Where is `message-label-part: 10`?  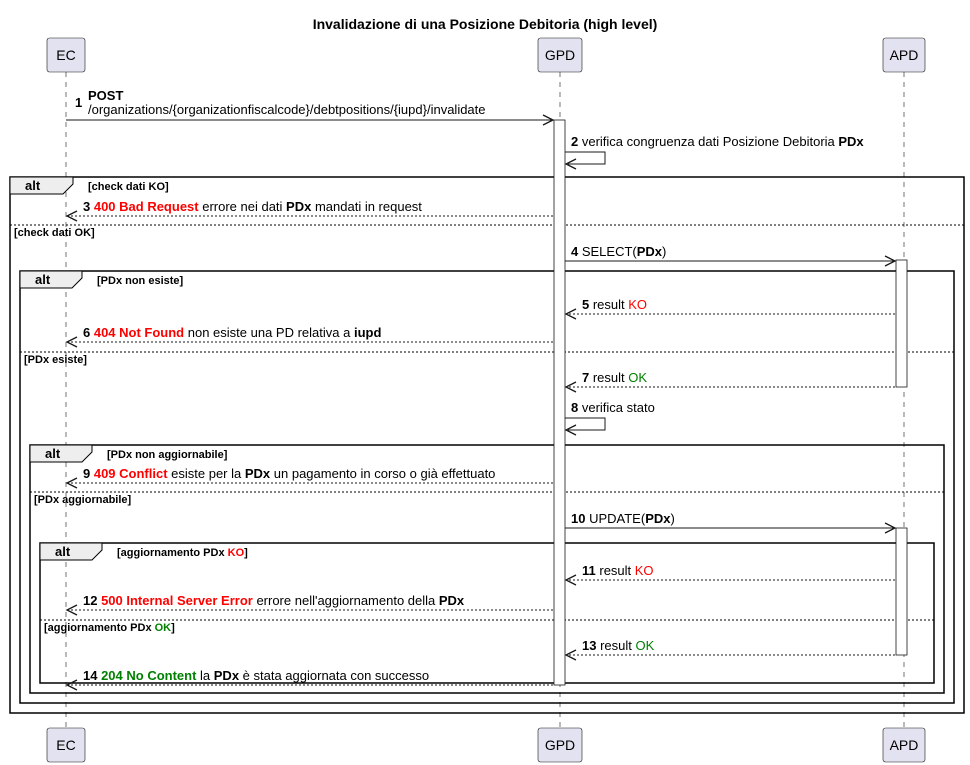
message-label-part: 10 is located at coordinates (580, 518).